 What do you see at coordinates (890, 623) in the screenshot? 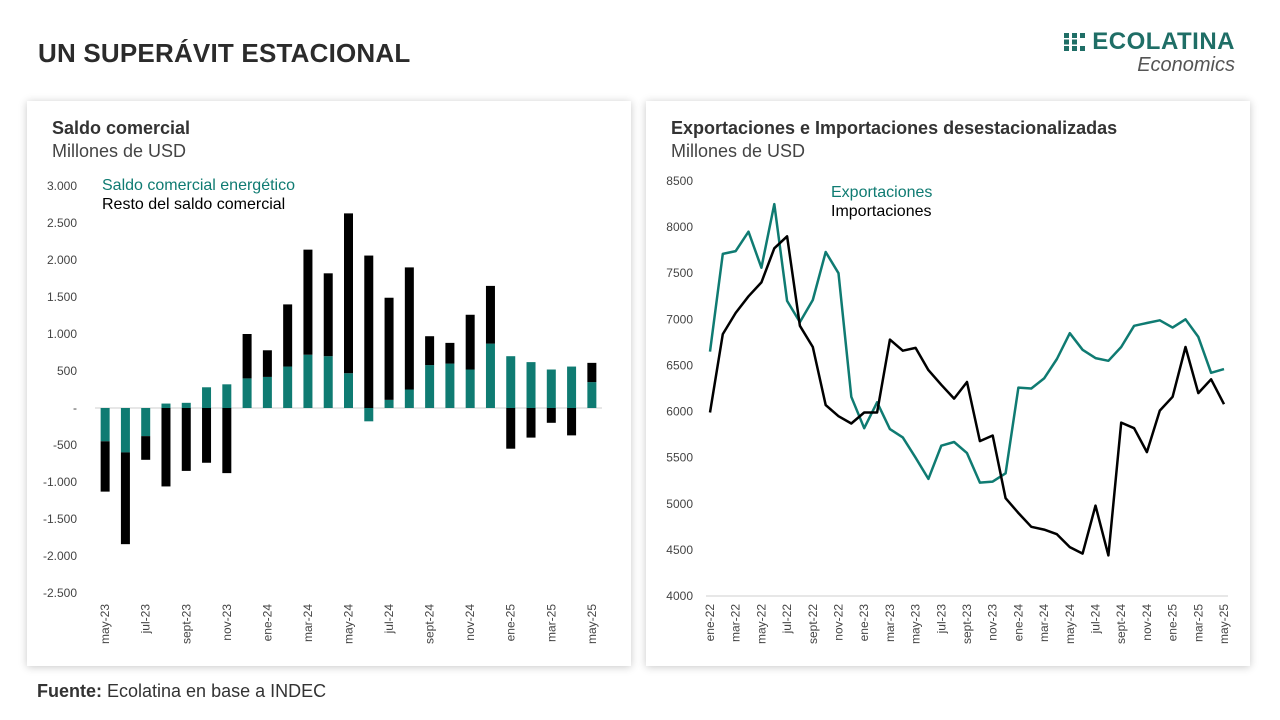
I see `x-tick-label: mar-23` at bounding box center [890, 623].